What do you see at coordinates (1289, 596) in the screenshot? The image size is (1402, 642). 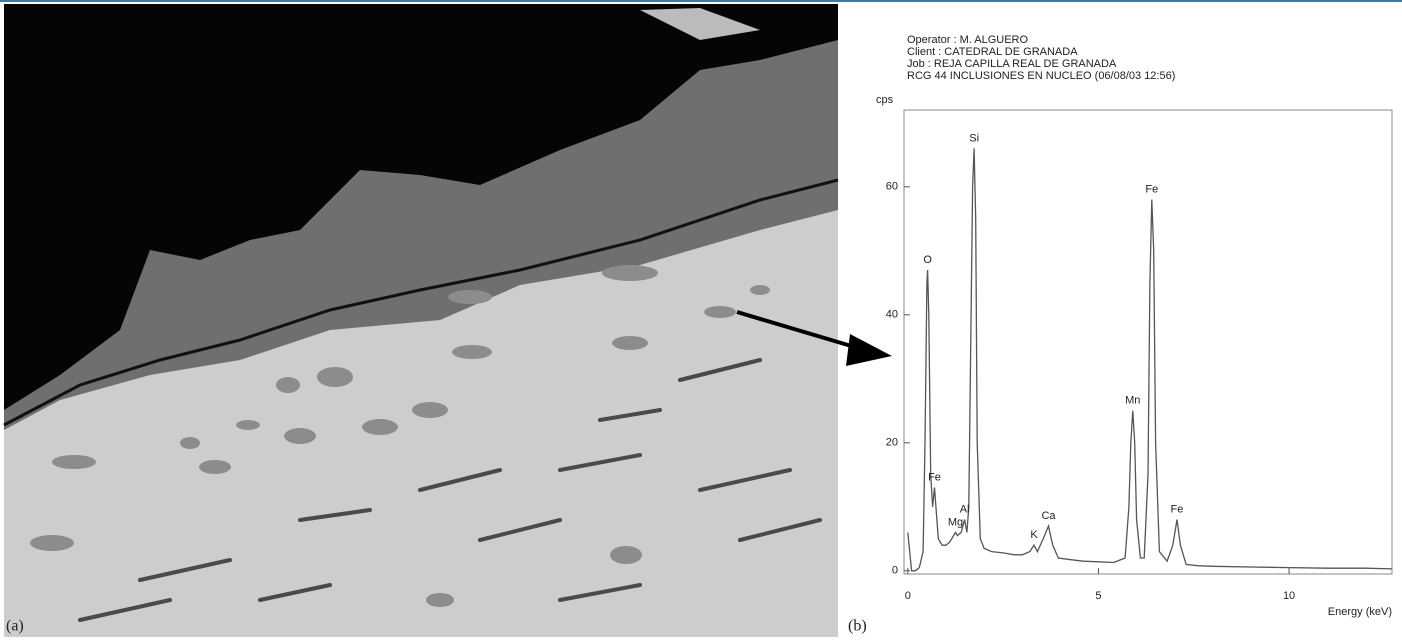 I see `x-tick-label: 10` at bounding box center [1289, 596].